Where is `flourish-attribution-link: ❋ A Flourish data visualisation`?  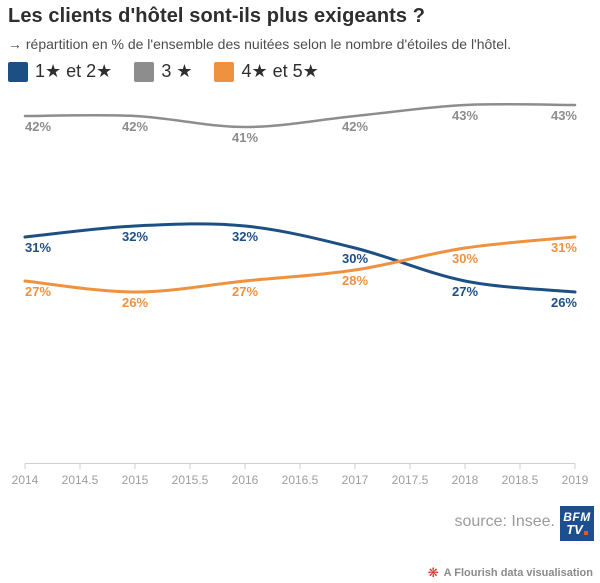
flourish-attribution-link: ❋ A Flourish data visualisation is located at coordinates (510, 572).